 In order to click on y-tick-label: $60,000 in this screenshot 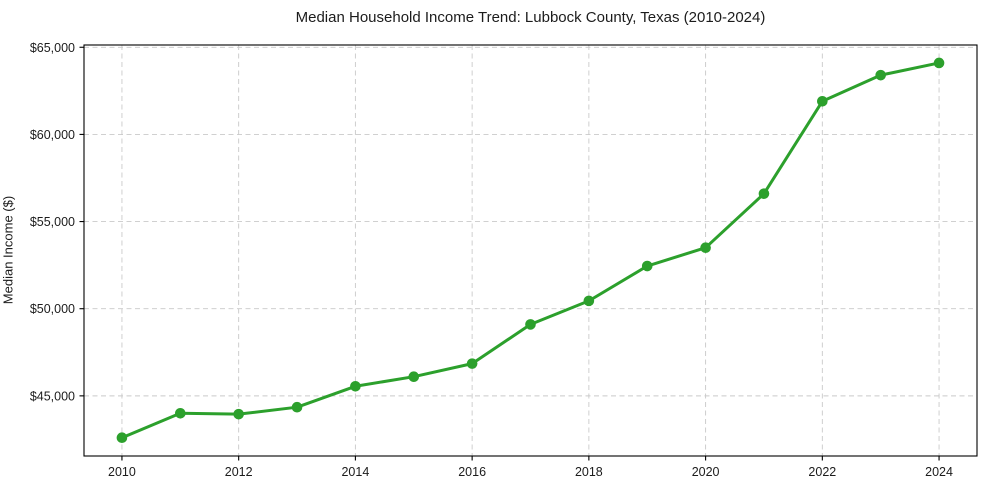, I will do `click(52, 135)`.